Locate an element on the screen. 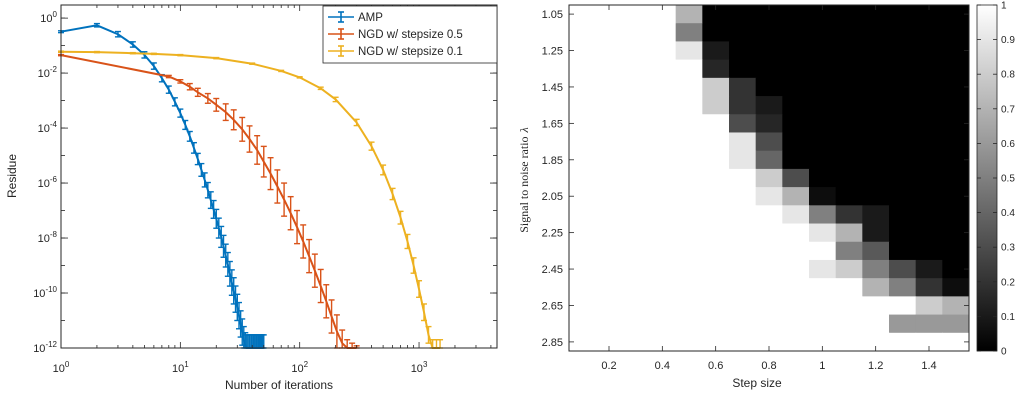  legend-swatch is located at coordinates (341, 17).